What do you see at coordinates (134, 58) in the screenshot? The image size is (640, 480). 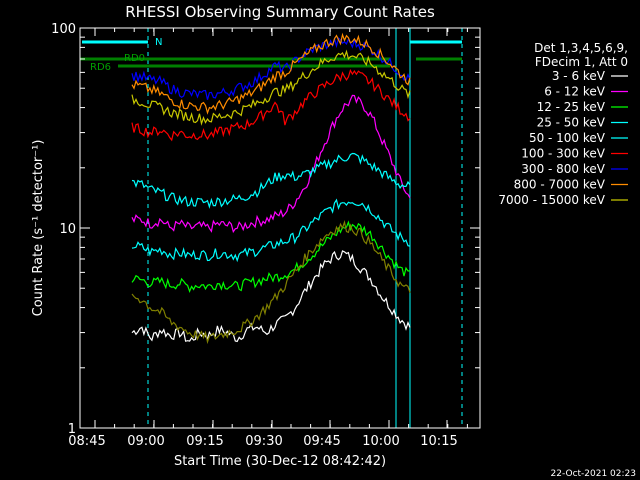 I see `flag-label: RD0` at bounding box center [134, 58].